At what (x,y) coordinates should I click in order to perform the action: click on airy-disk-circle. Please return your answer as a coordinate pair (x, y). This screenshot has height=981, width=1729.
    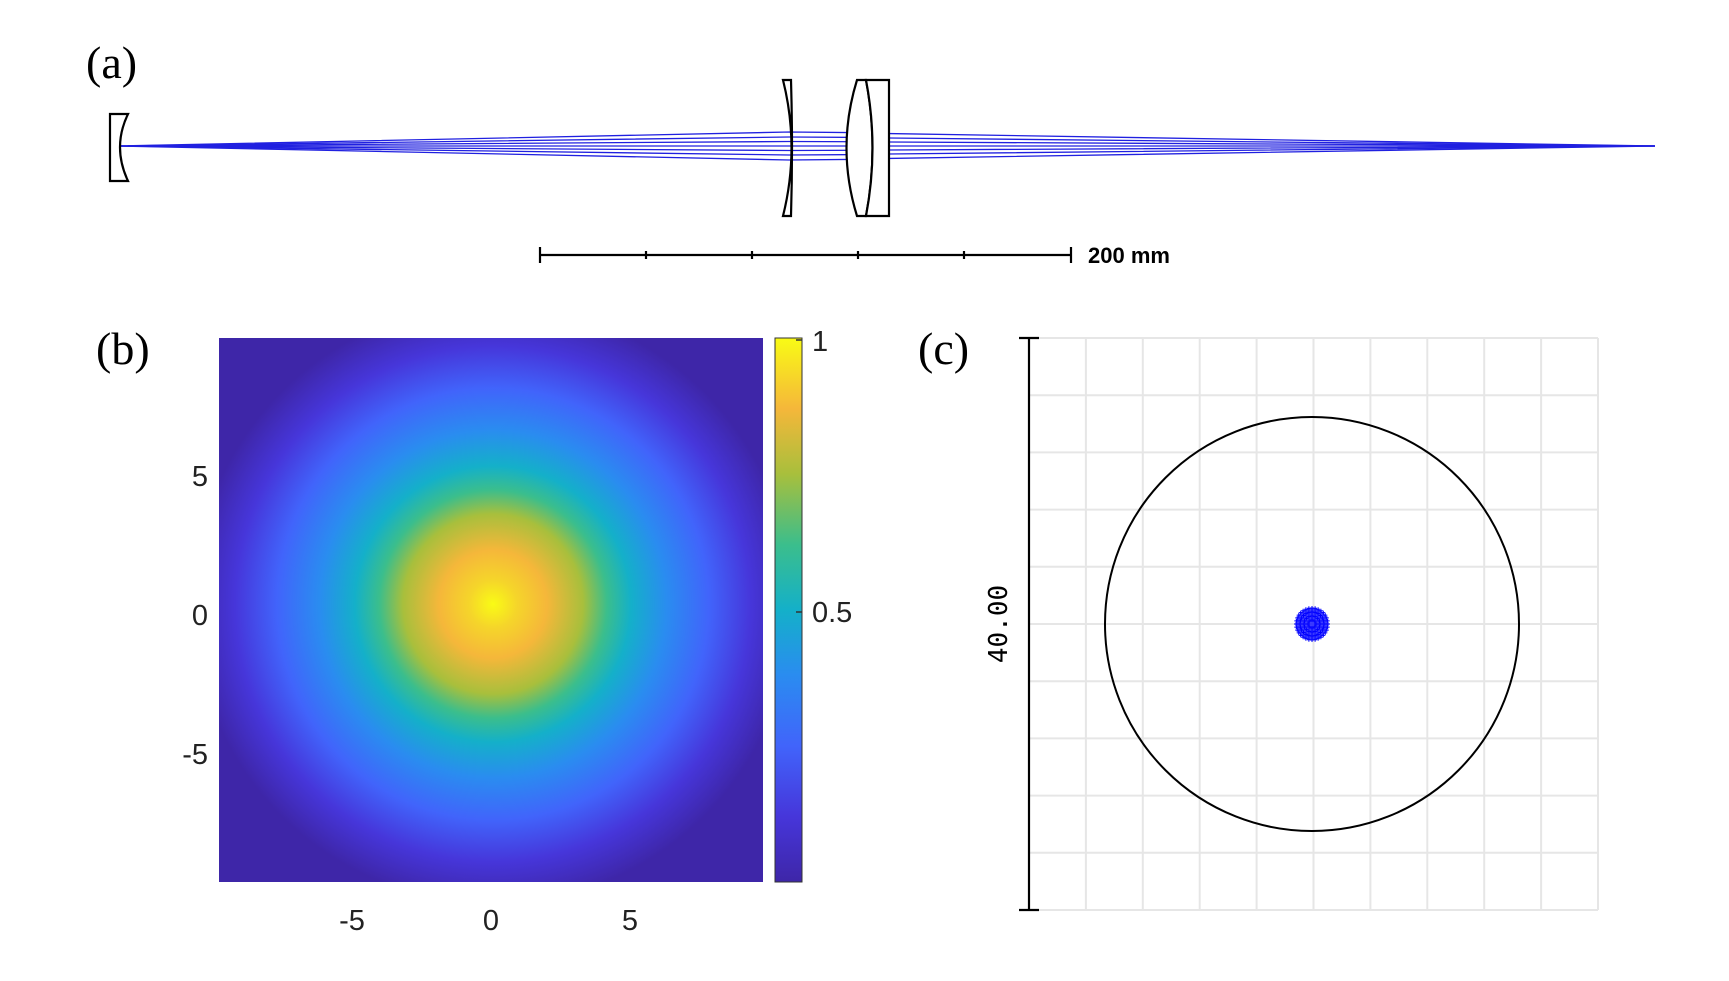
    Looking at the image, I should click on (1312, 624).